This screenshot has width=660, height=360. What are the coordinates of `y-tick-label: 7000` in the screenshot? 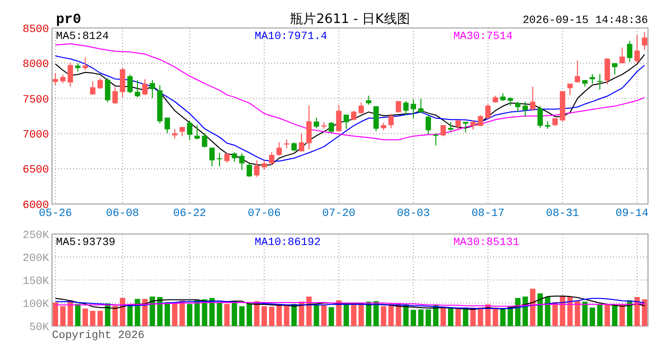 It's located at (35, 135).